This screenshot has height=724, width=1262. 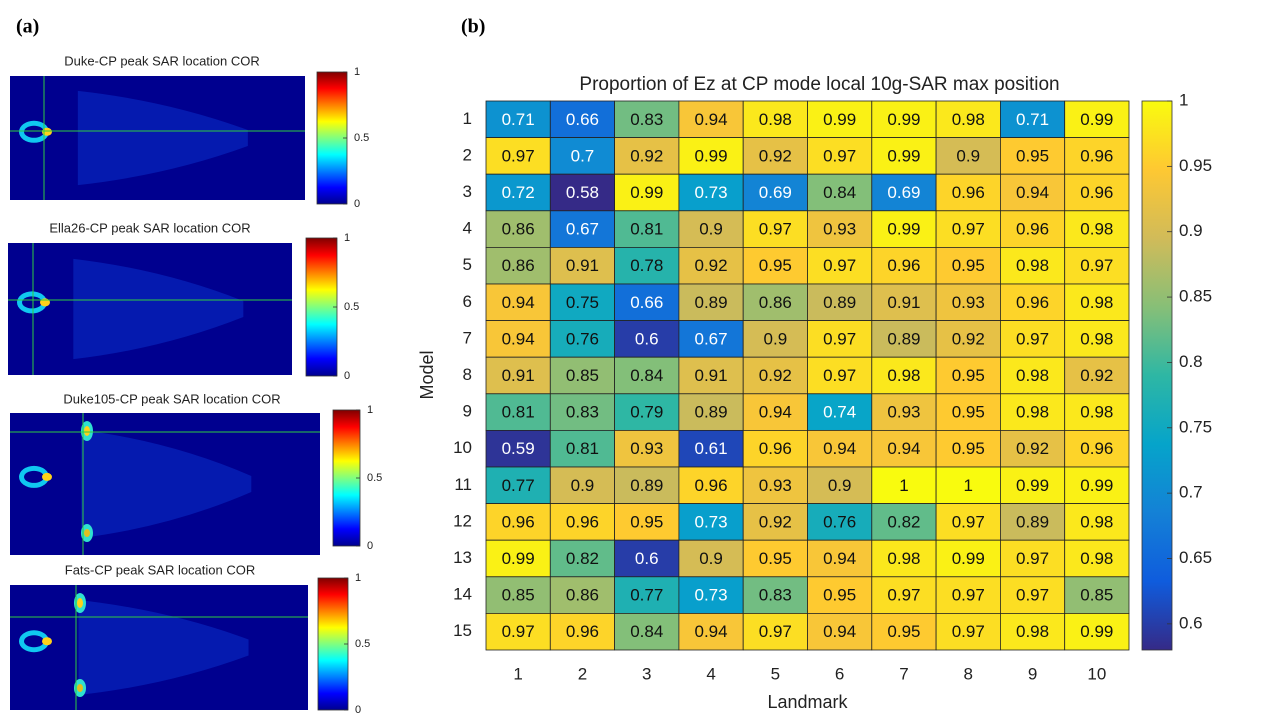 What do you see at coordinates (582, 338) in the screenshot?
I see `cell-label: 0.76` at bounding box center [582, 338].